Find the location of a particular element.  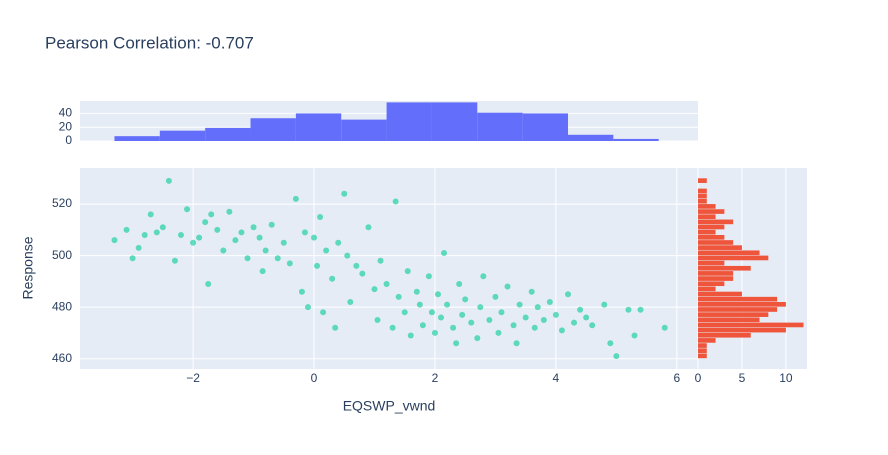

chart-title: Pearson Correlation: -0.707 is located at coordinates (149, 42).